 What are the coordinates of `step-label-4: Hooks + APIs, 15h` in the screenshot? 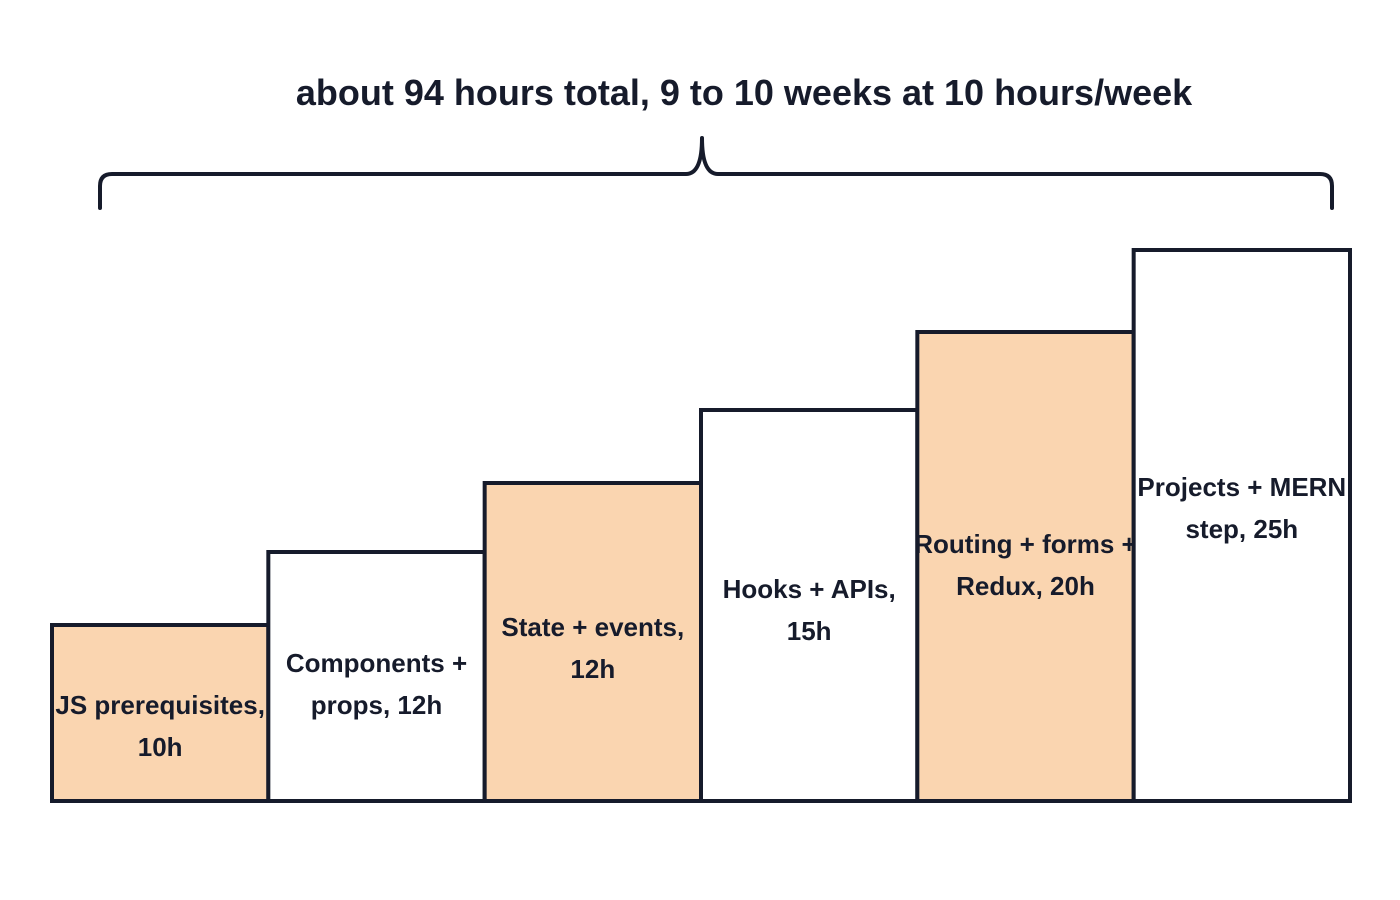 It's located at (809, 610).